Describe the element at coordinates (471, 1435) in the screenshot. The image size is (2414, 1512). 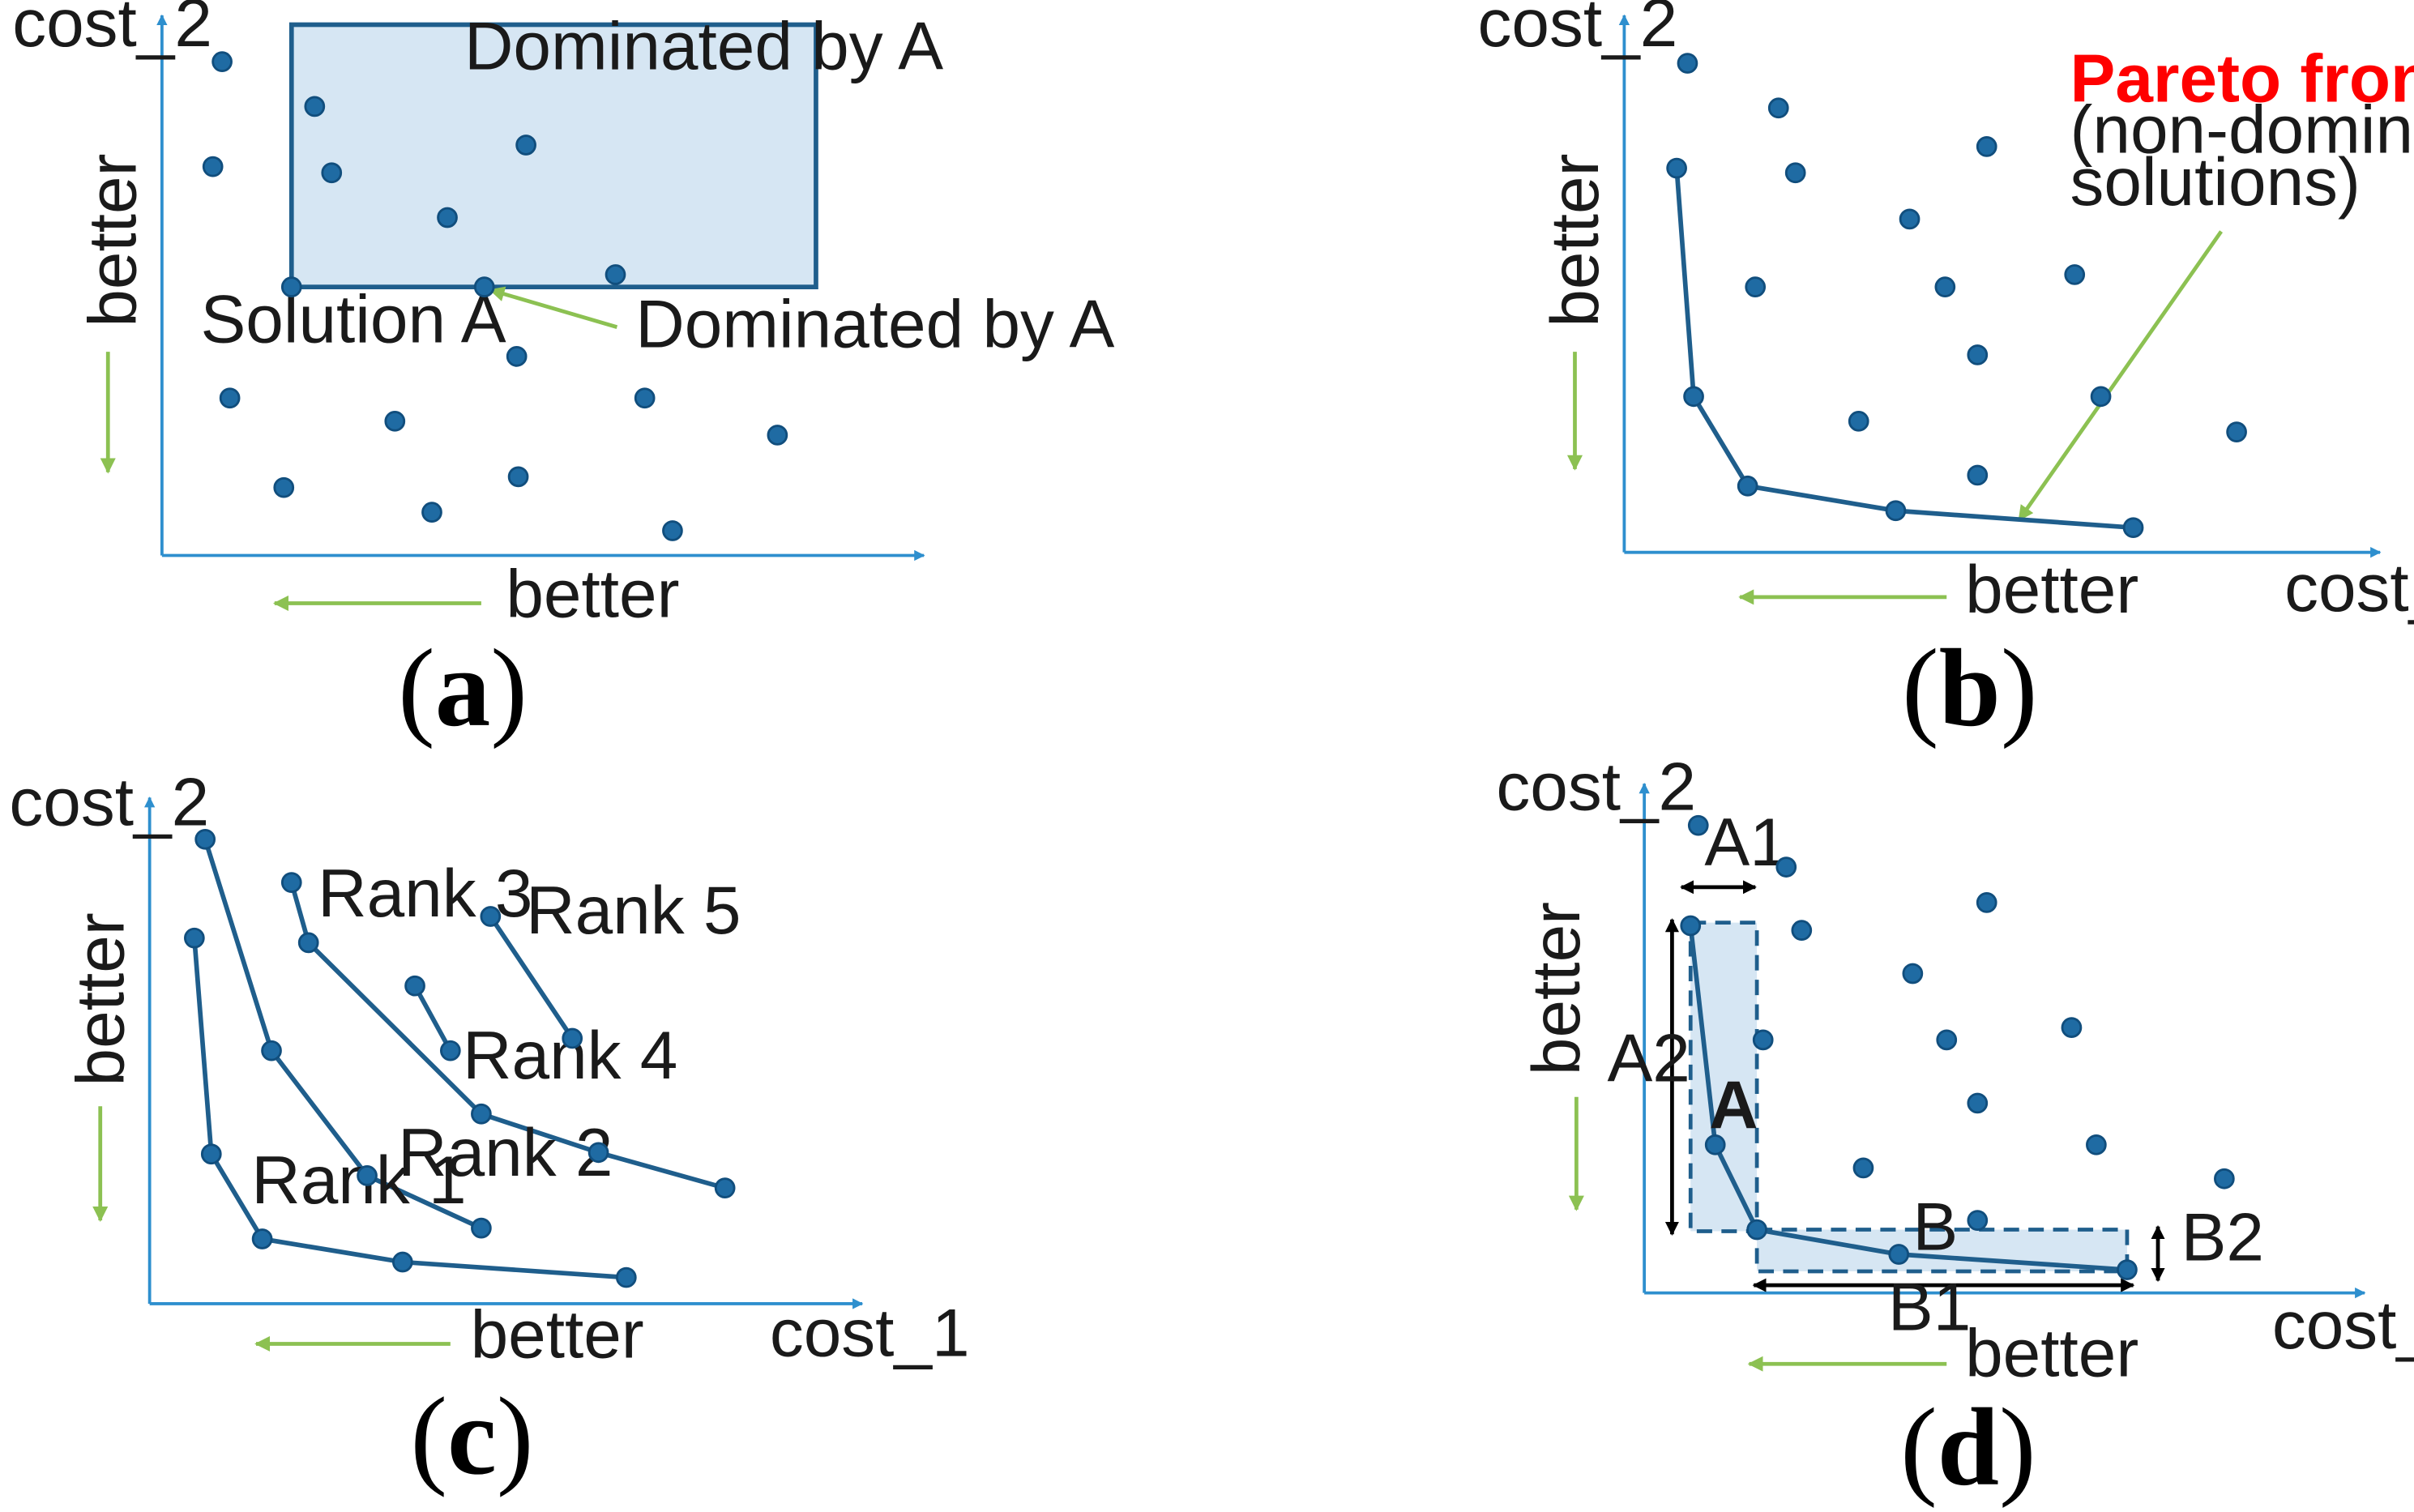
I see `caption-c: (c)` at that location.